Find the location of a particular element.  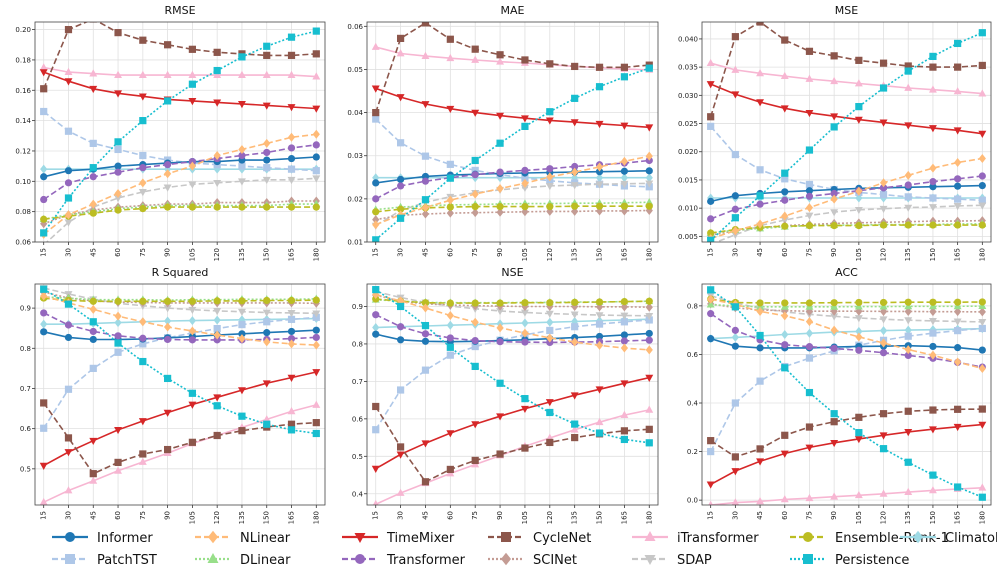

x-tick-label: 60 is located at coordinates (118, 515).